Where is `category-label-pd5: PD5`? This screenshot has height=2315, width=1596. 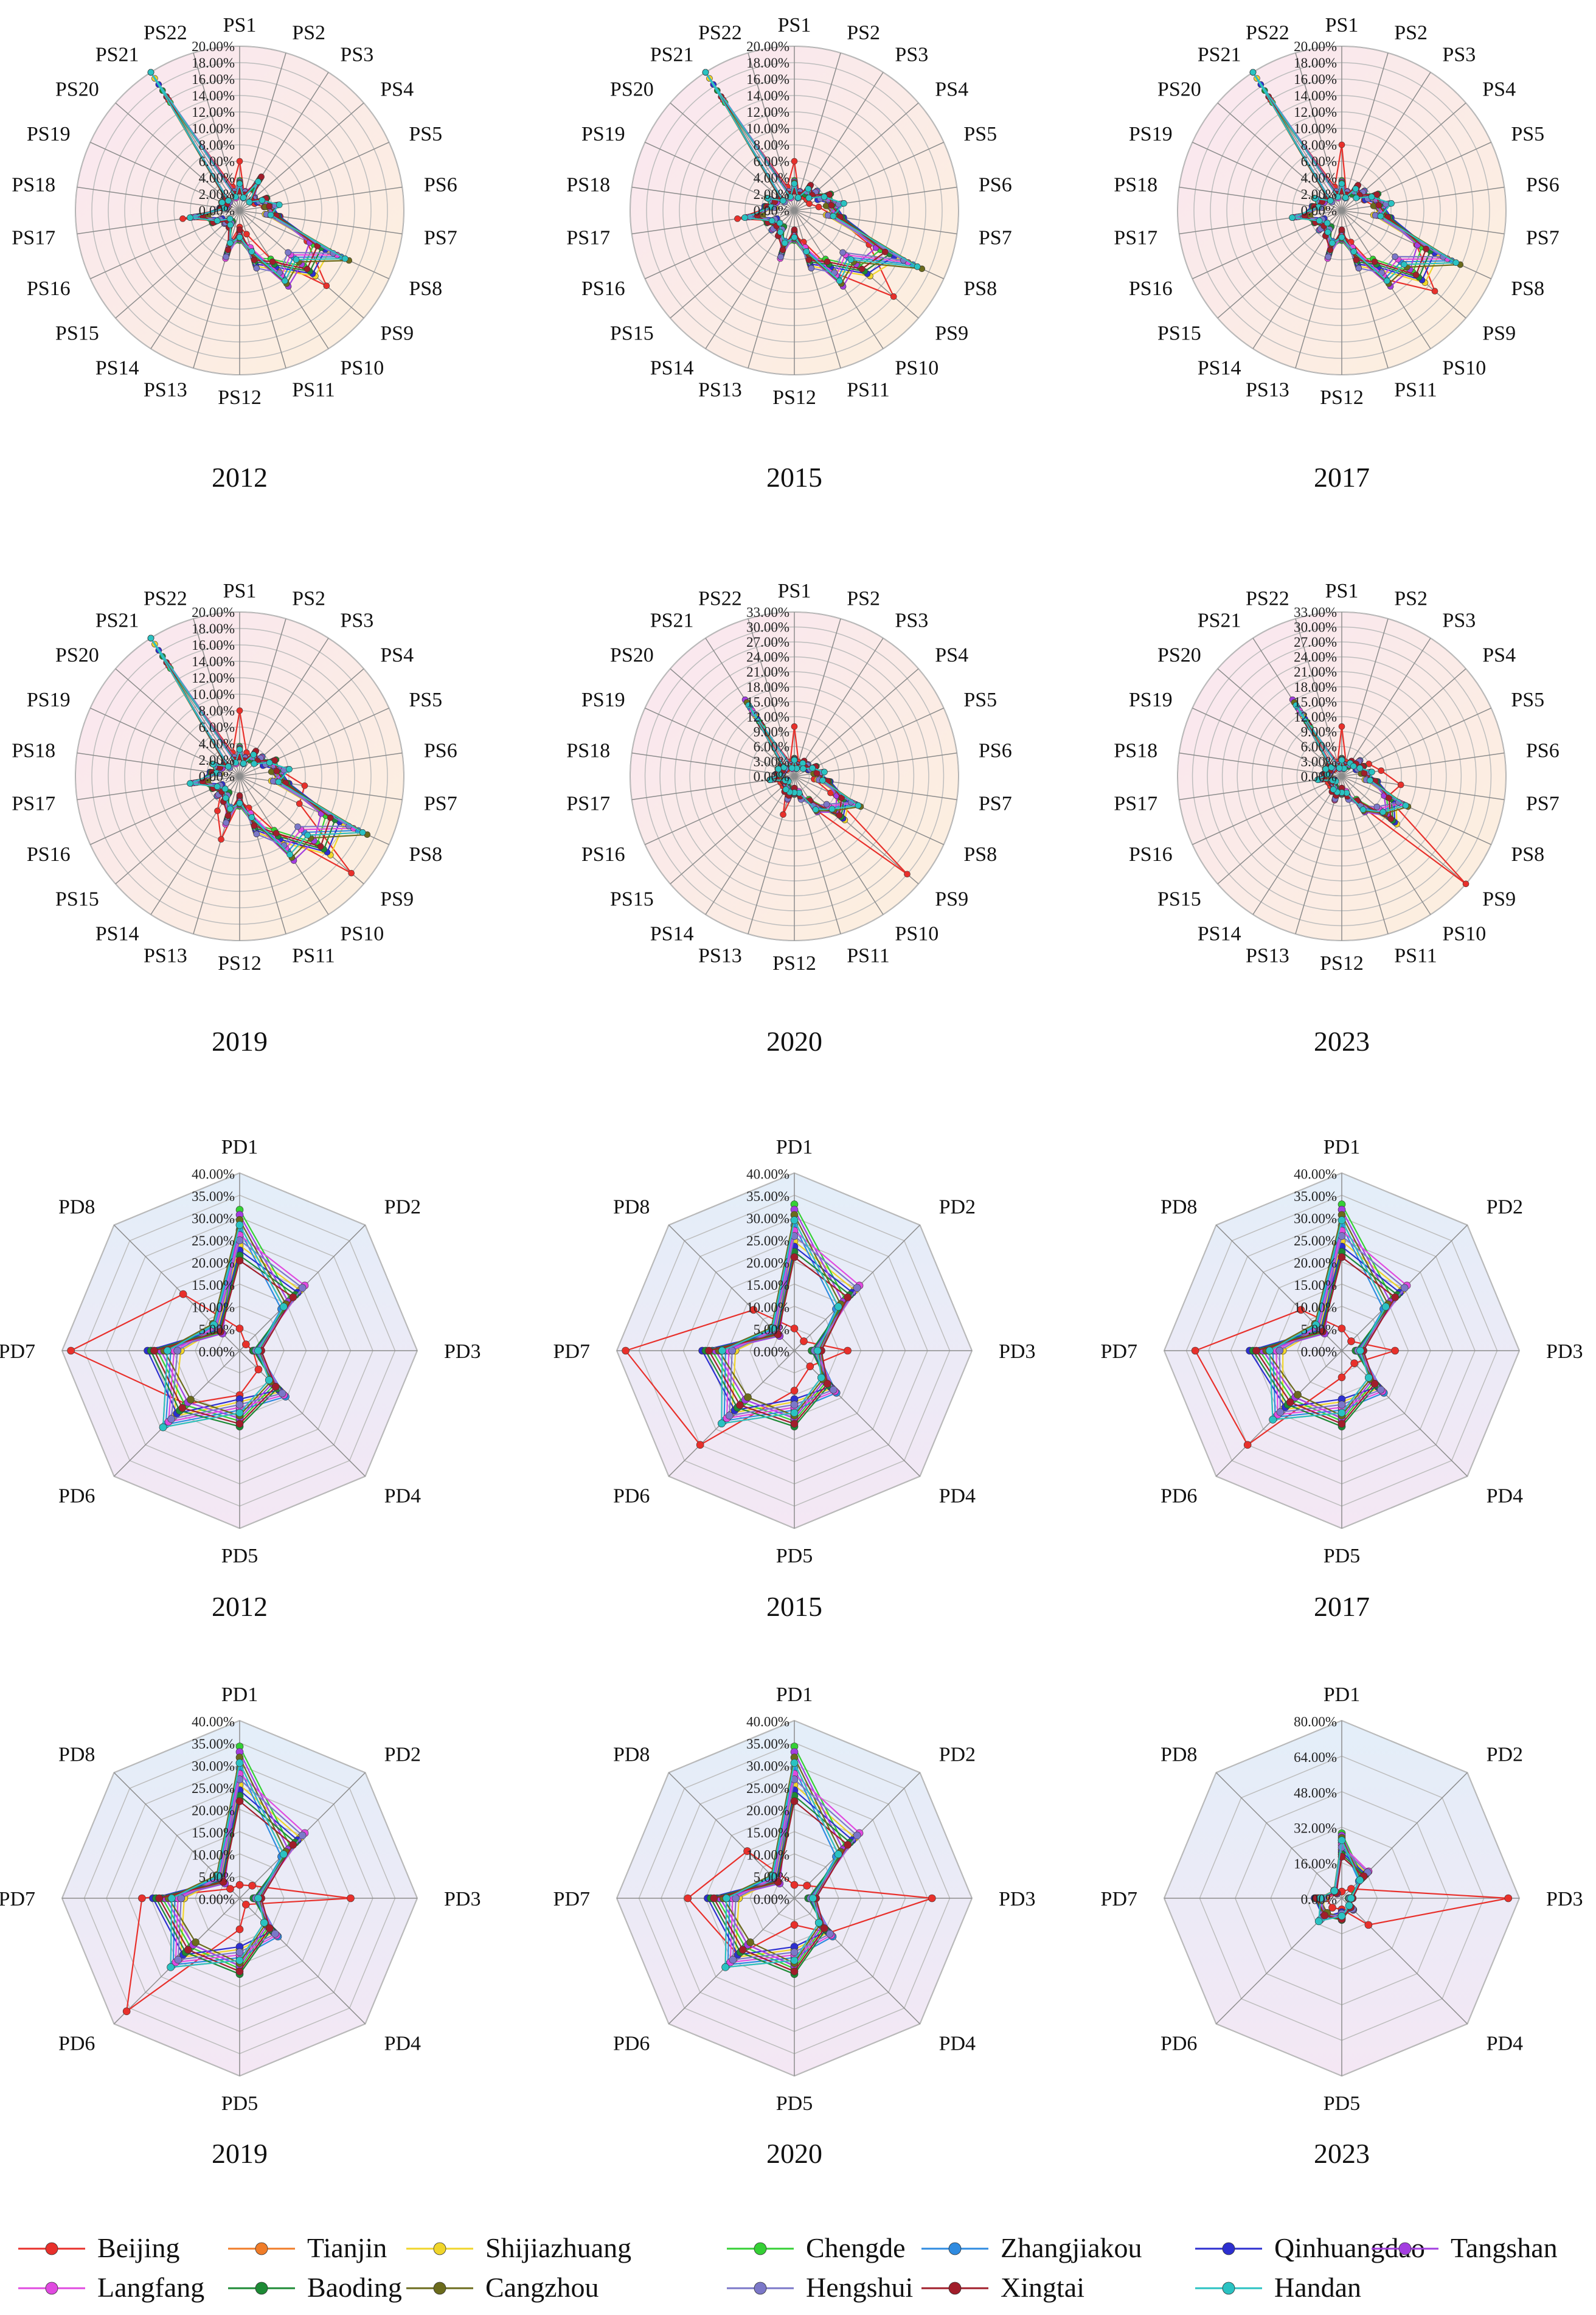 category-label-pd5: PD5 is located at coordinates (1342, 2103).